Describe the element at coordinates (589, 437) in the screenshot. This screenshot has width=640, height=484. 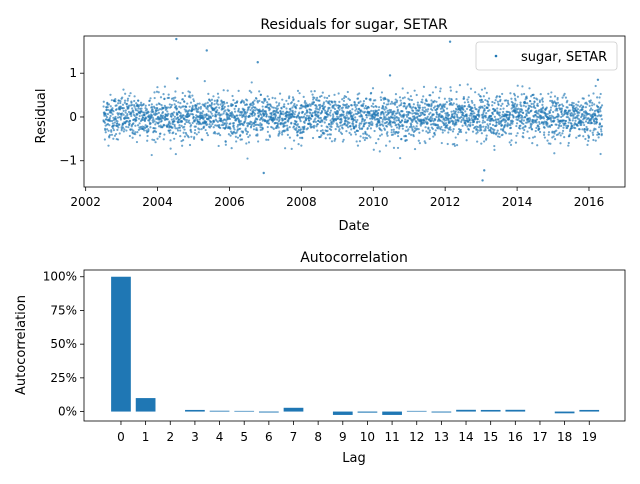
I see `x-tick-label: 19` at that location.